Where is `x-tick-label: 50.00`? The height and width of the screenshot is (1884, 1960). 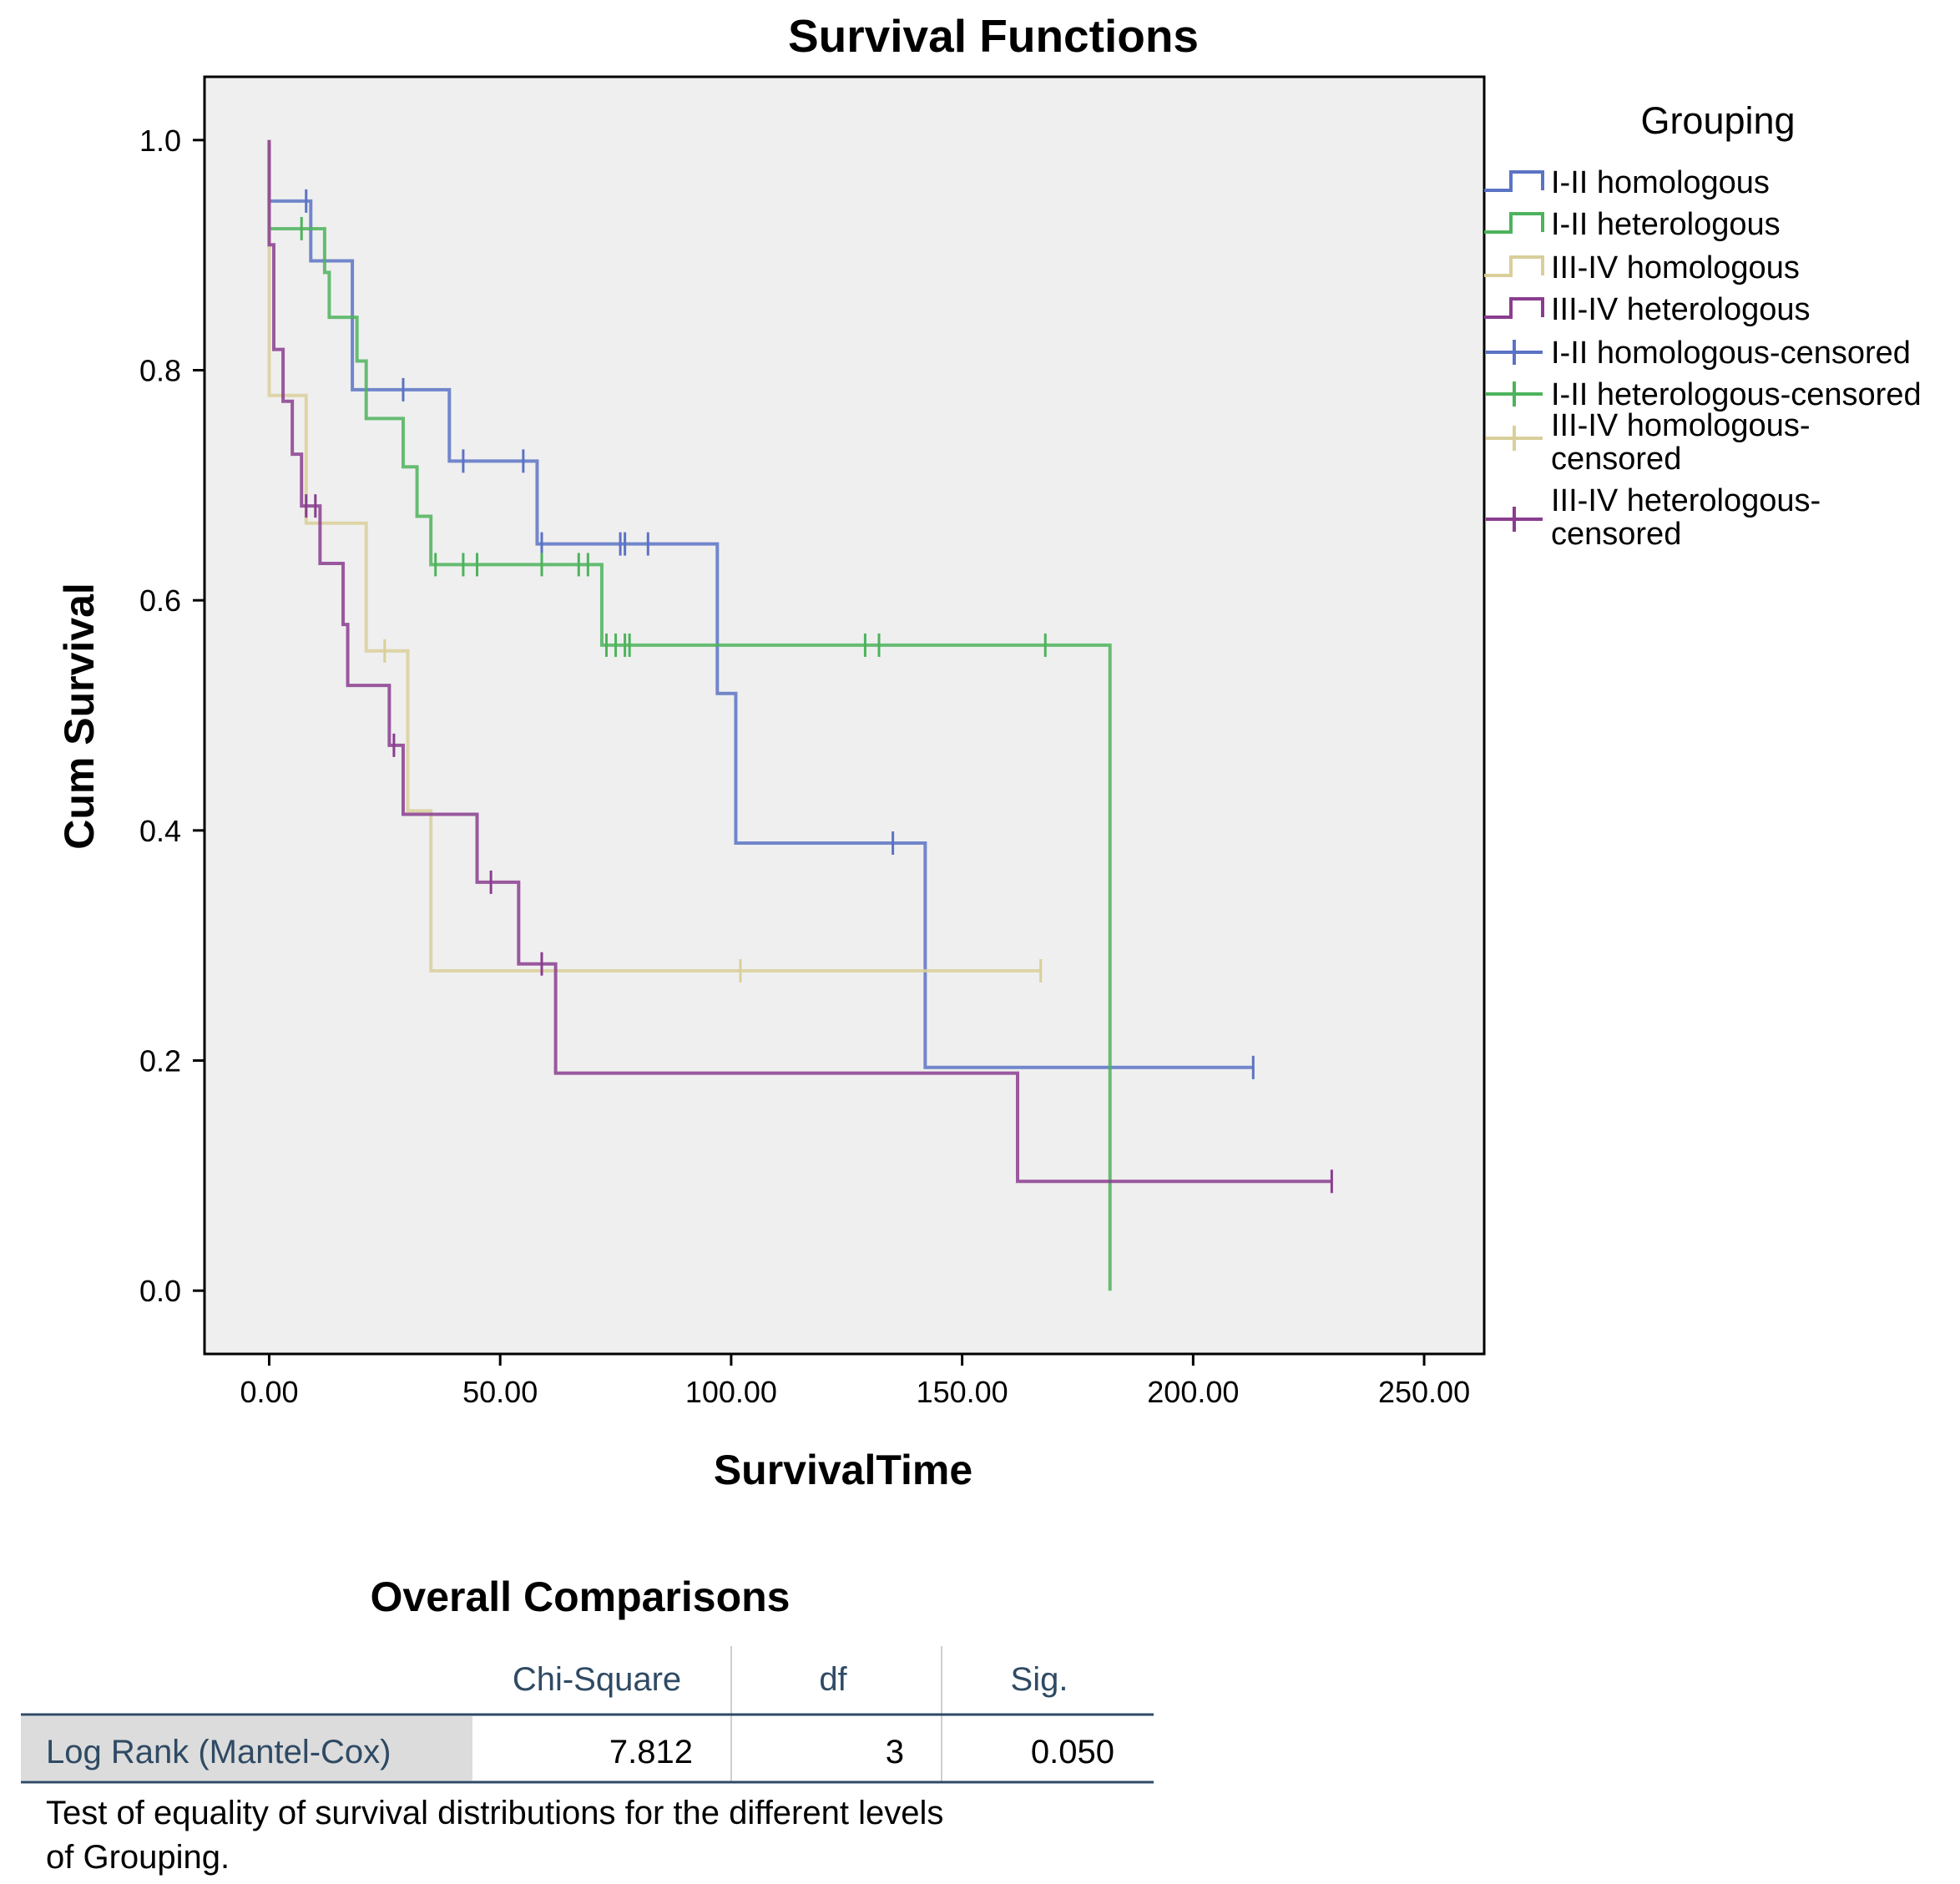 x-tick-label: 50.00 is located at coordinates (500, 1392).